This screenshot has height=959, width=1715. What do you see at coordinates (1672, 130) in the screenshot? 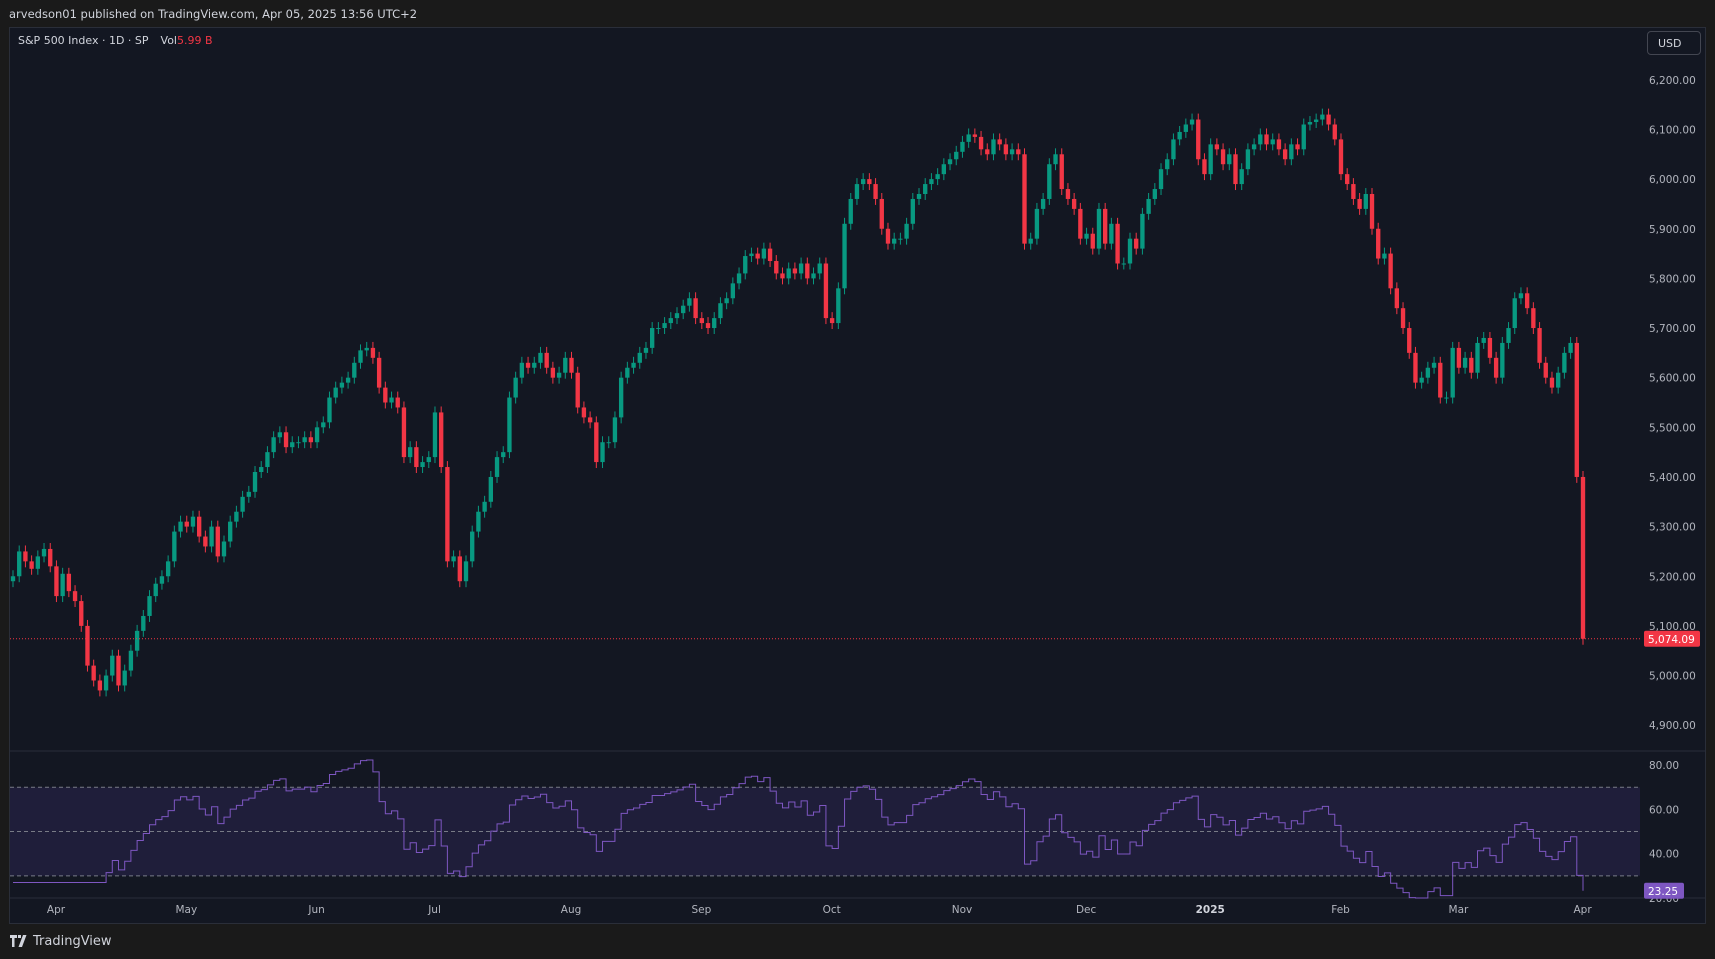
I see `price-axis-label: 6,100.00` at bounding box center [1672, 130].